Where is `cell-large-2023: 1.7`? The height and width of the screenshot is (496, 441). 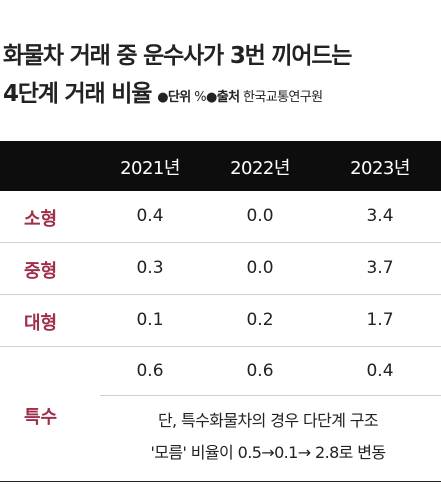 cell-large-2023: 1.7 is located at coordinates (380, 320).